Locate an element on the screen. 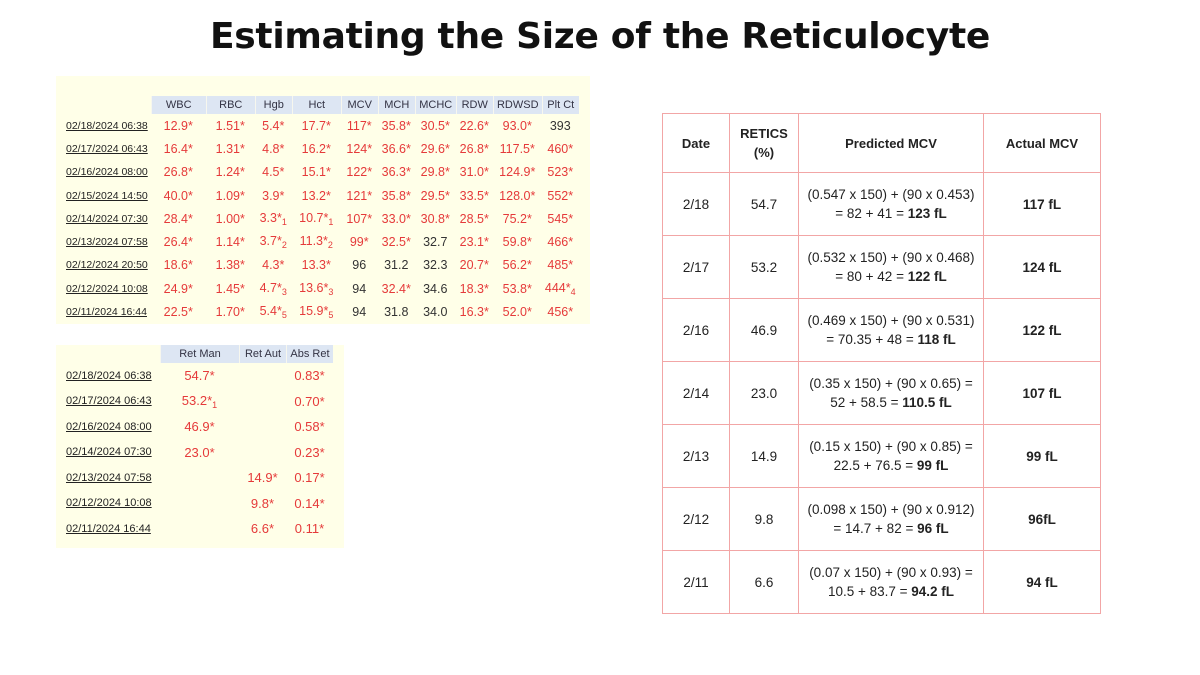  table-cell: 35.8* is located at coordinates (396, 125).